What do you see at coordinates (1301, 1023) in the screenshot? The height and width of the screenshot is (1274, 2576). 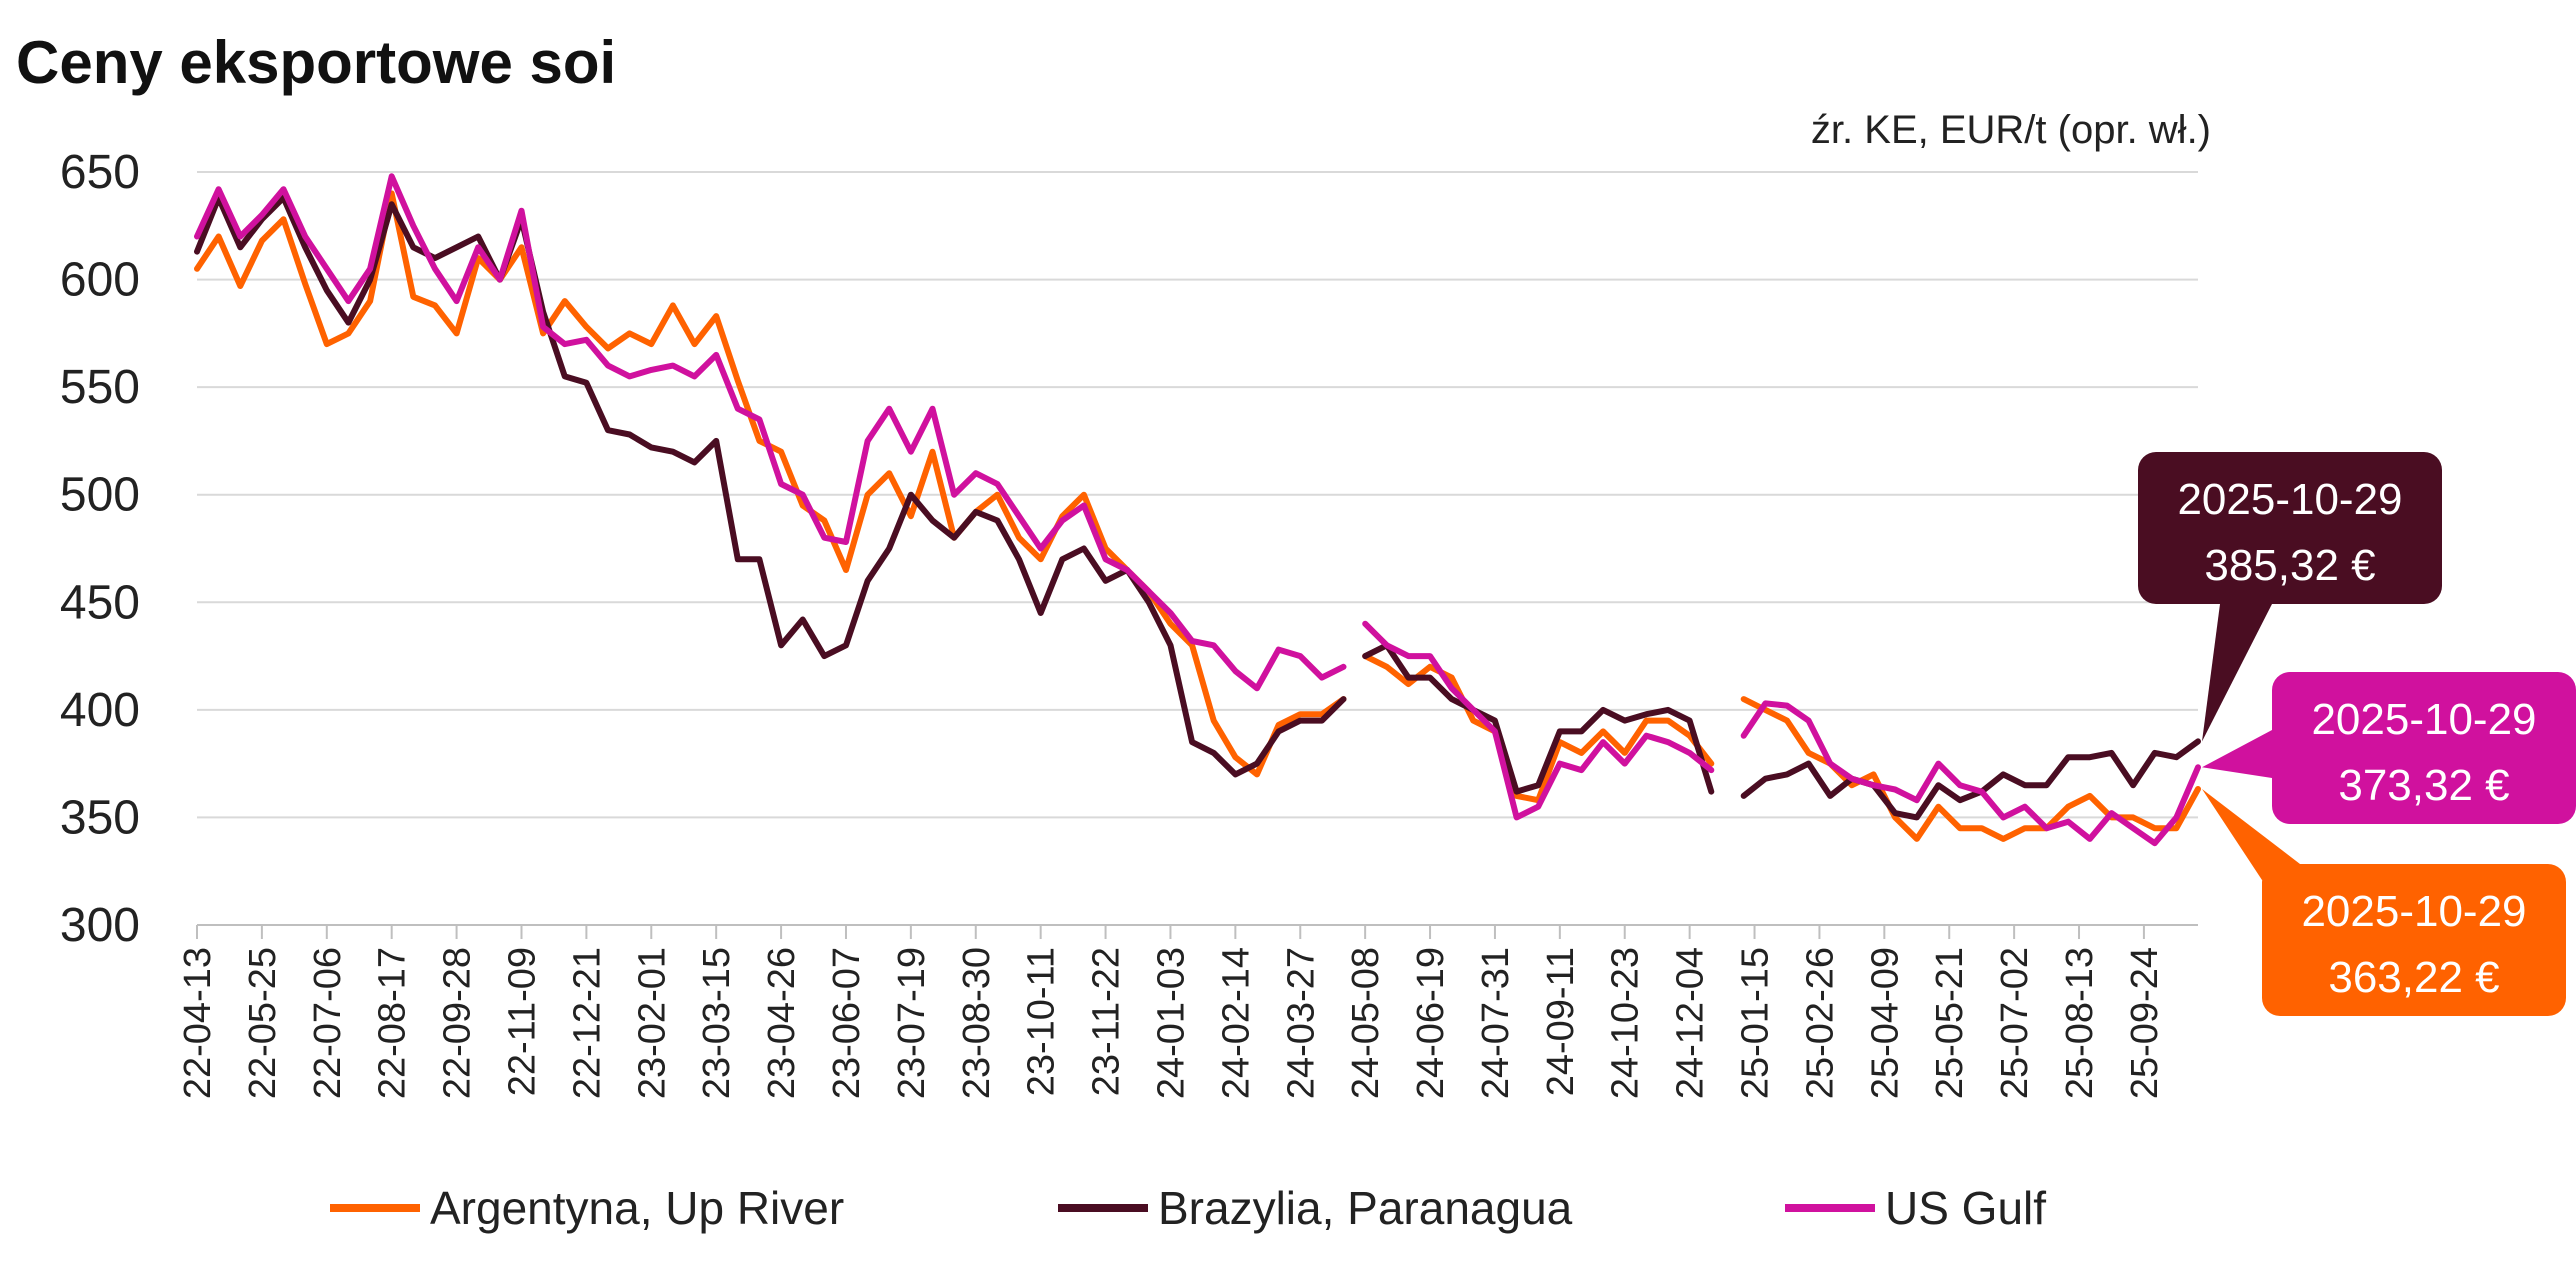 I see `x-tick-label: 24-03-27` at bounding box center [1301, 1023].